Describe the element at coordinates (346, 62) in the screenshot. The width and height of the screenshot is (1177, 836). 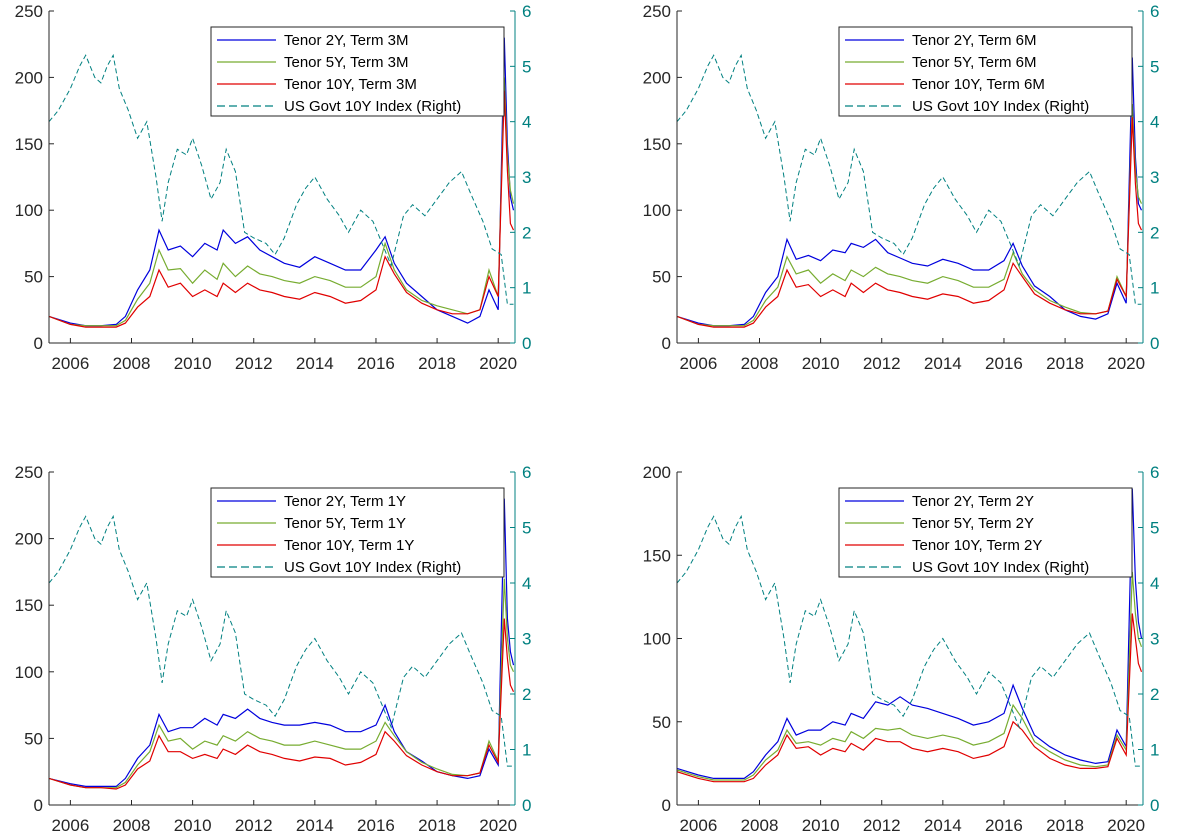
I see `legend-label-tenor-5y: Tenor 5Y, Term 3M` at that location.